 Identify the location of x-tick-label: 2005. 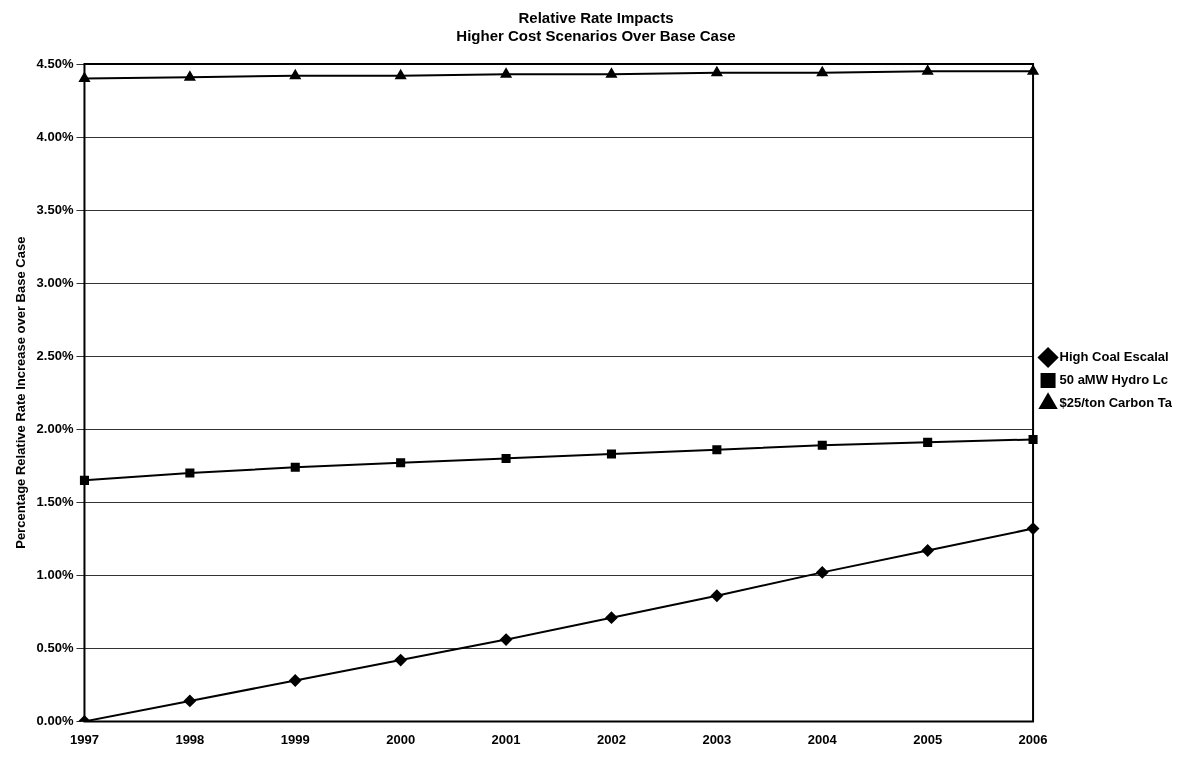
(928, 739).